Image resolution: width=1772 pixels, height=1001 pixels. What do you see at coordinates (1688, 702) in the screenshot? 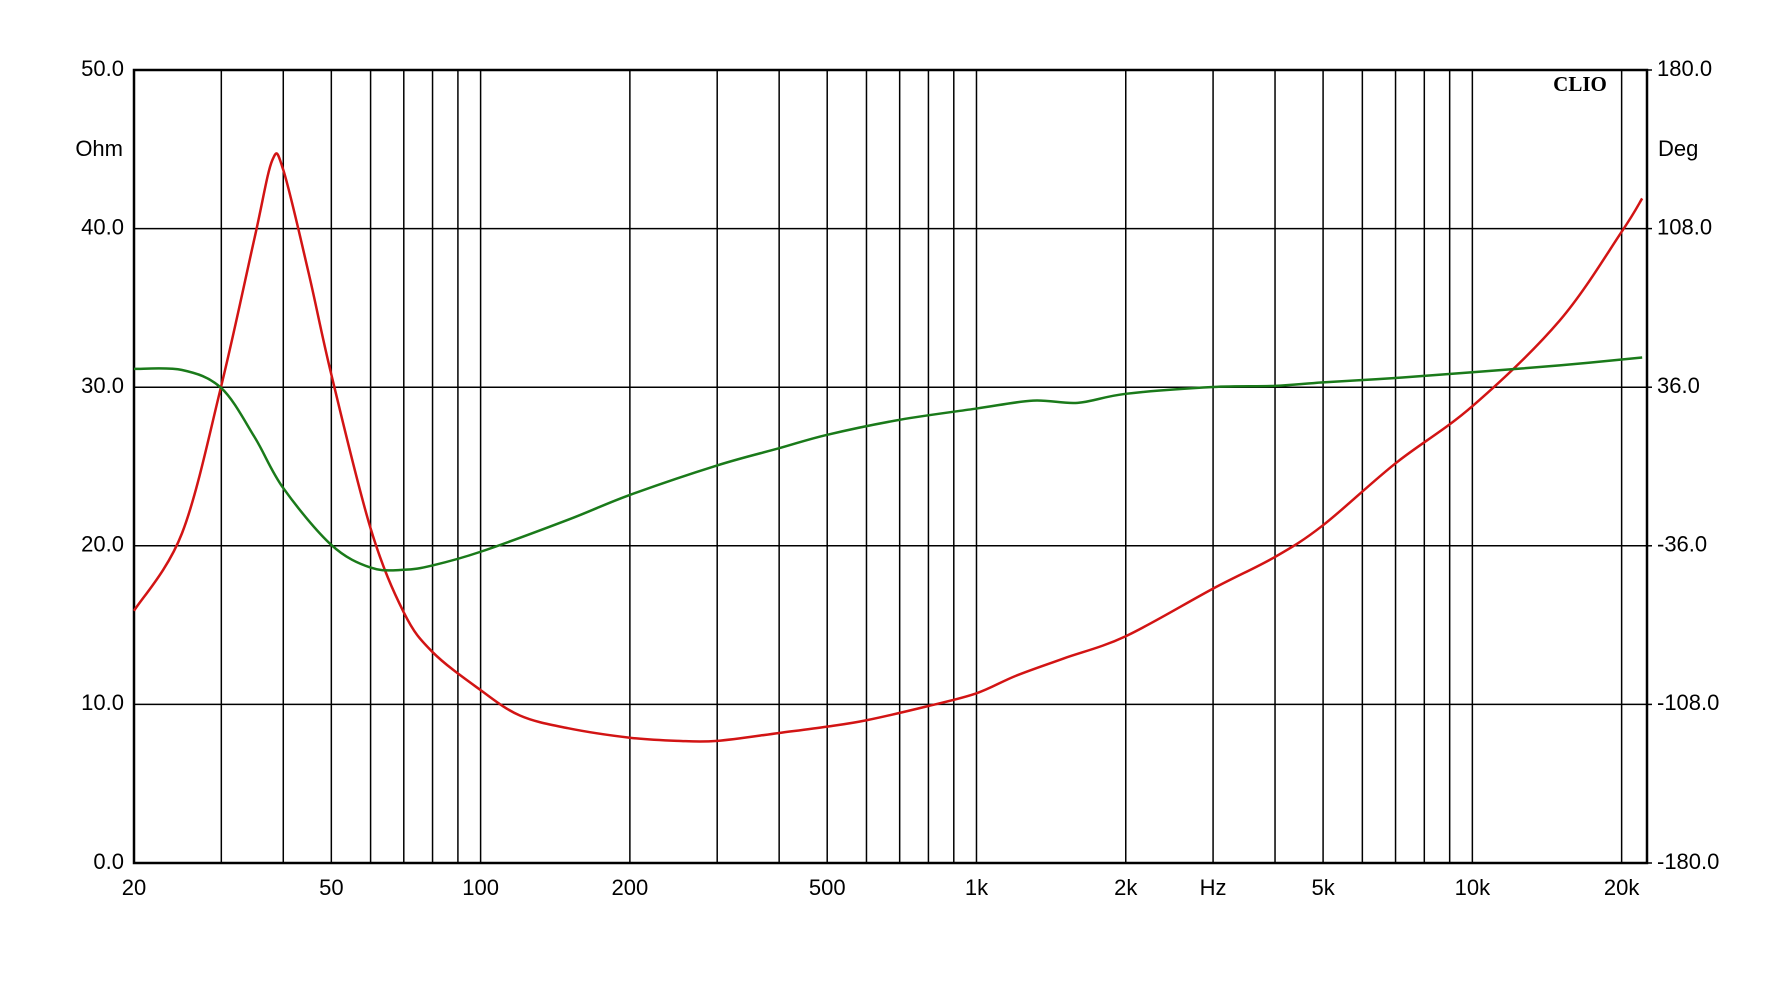
I see `y2-tick-label: -108.0` at bounding box center [1688, 702].